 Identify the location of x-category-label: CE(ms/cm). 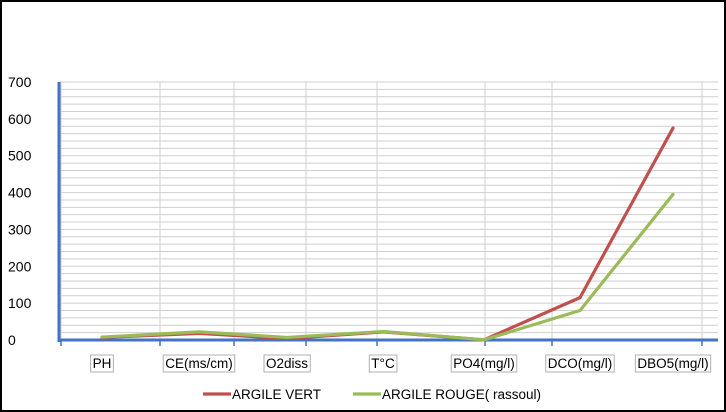
(199, 363).